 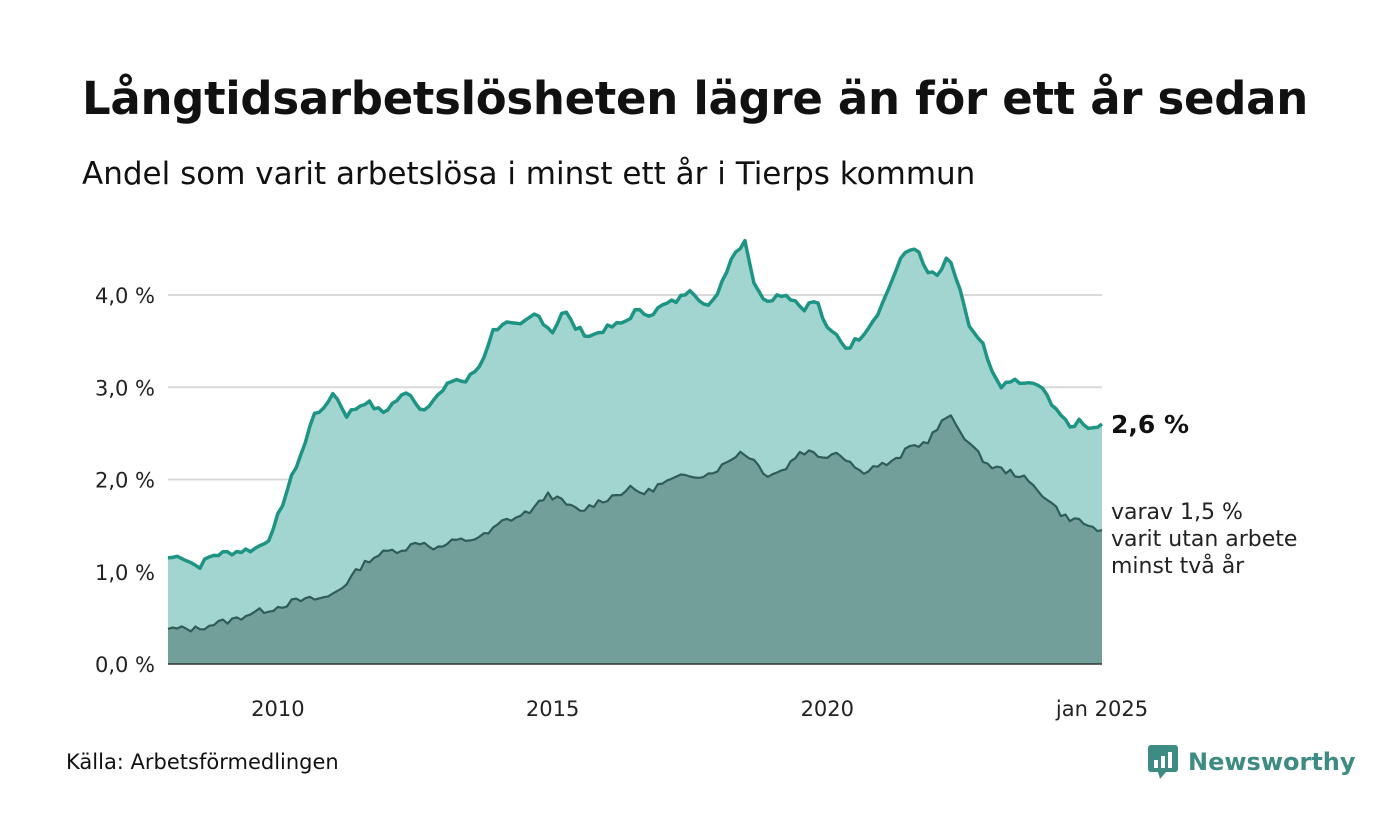 I want to click on x-tick-label: 2010, so click(x=277, y=709).